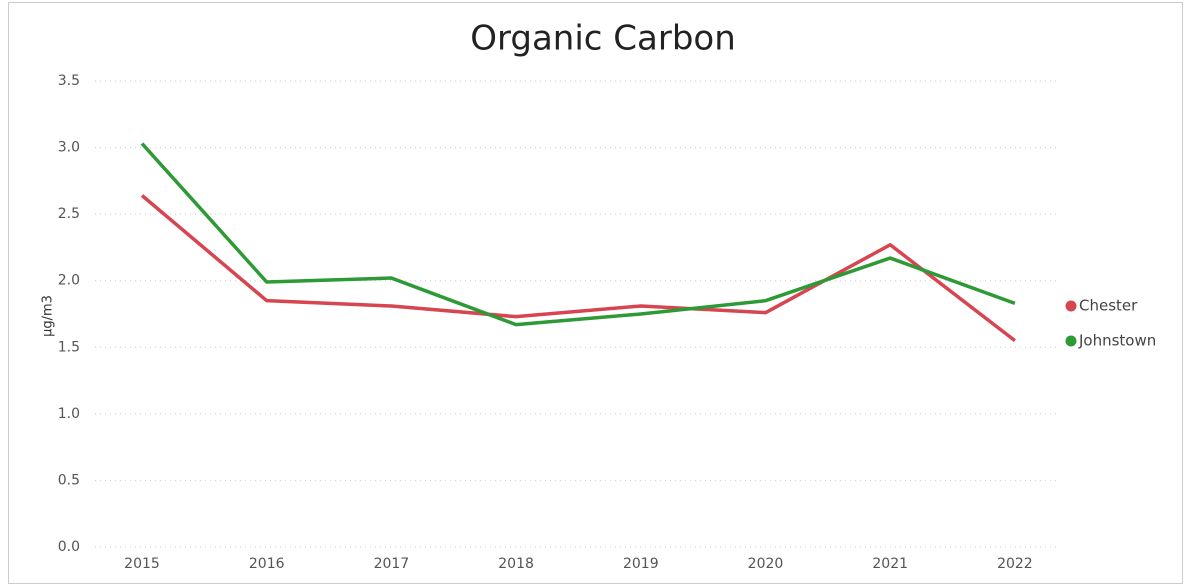 Image resolution: width=1191 pixels, height=588 pixels. What do you see at coordinates (267, 564) in the screenshot?
I see `x-tick-label: 2016` at bounding box center [267, 564].